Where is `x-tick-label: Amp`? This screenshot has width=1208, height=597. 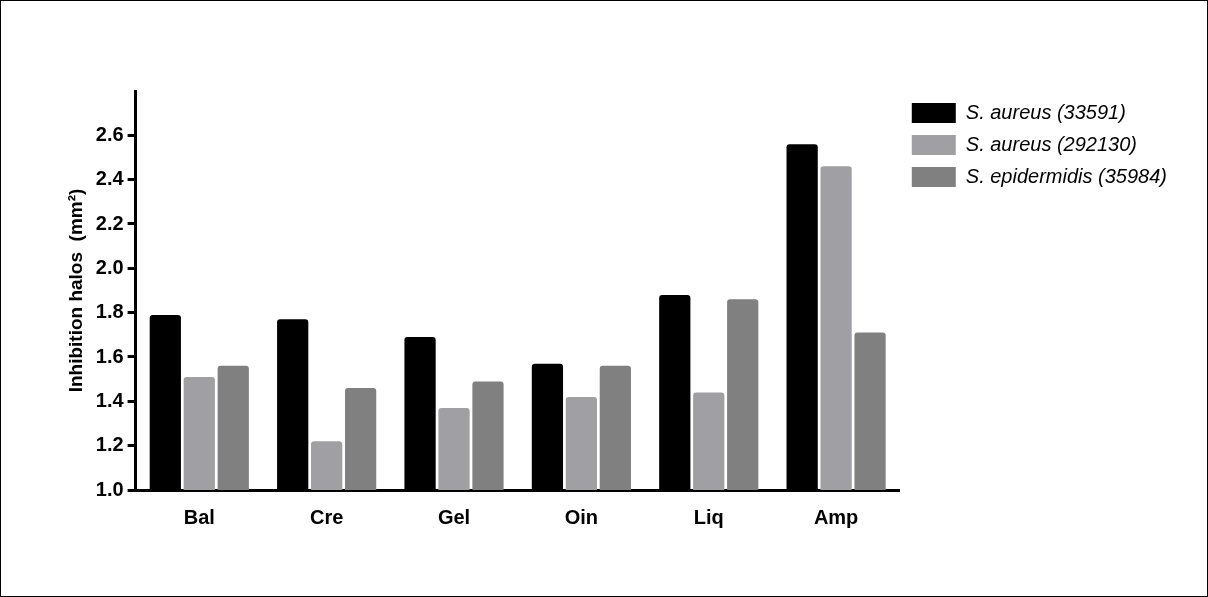 x-tick-label: Amp is located at coordinates (836, 516).